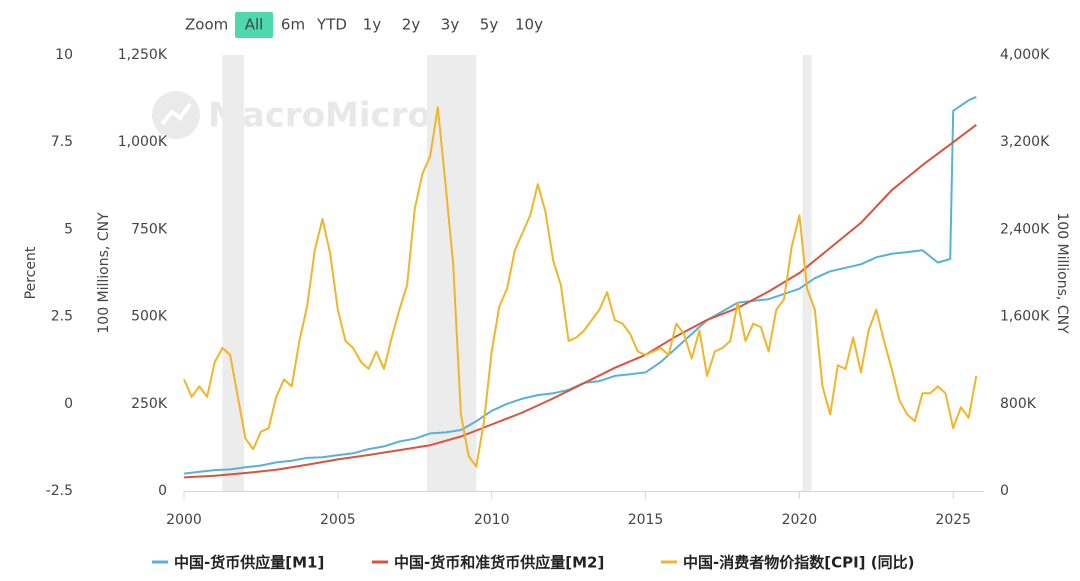 Image resolution: width=1080 pixels, height=581 pixels. I want to click on range-button: All, so click(254, 25).